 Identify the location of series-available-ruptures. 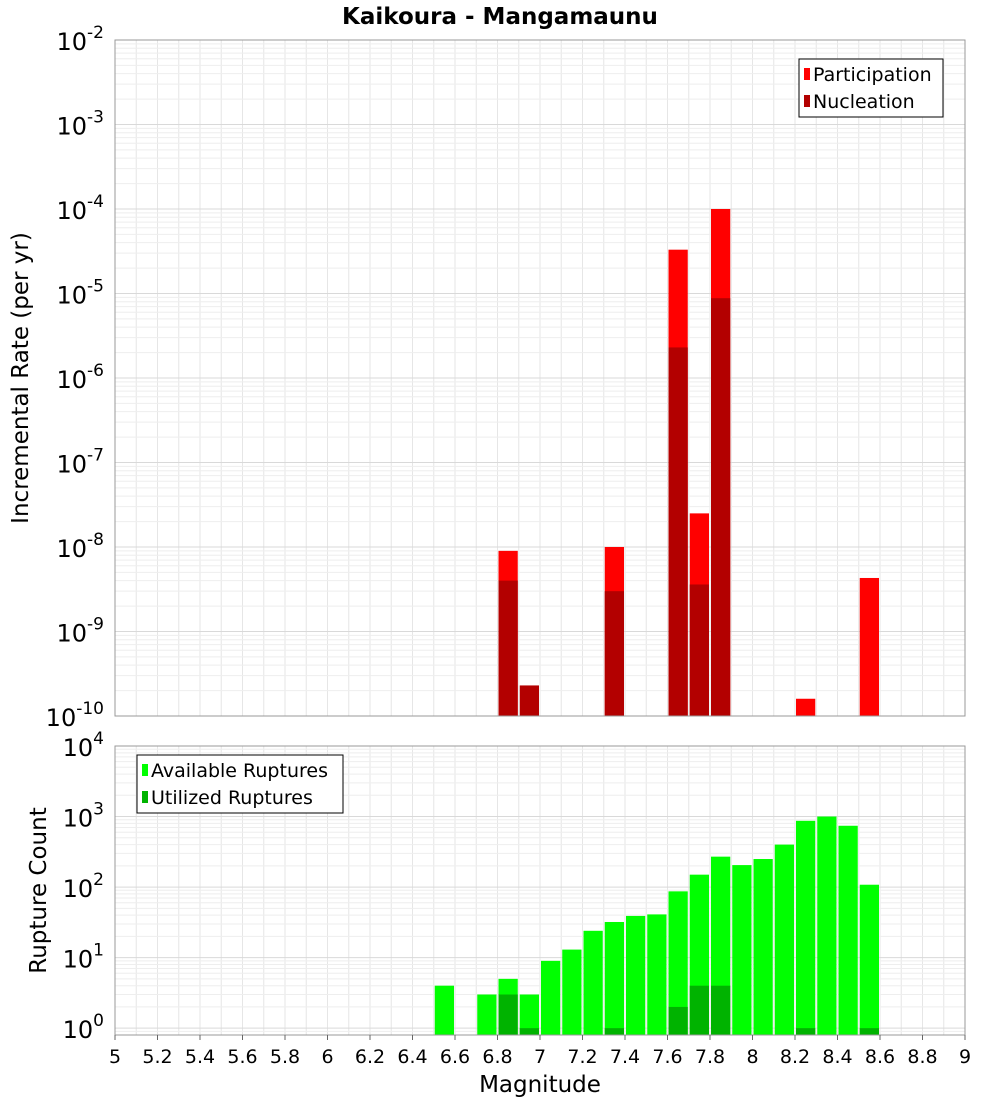
(656, 925).